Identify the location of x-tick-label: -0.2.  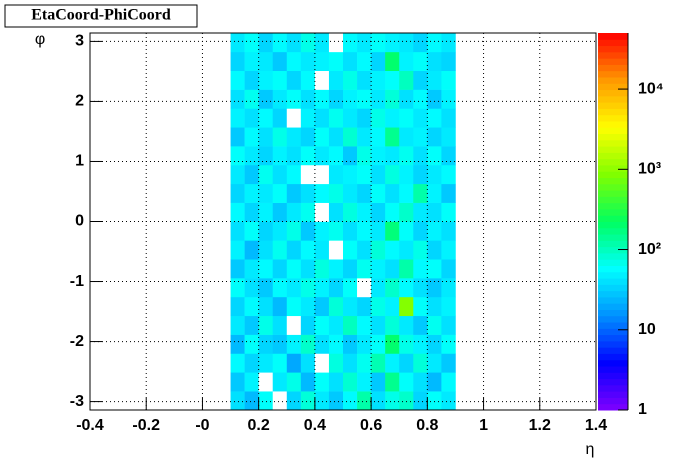
(146, 425).